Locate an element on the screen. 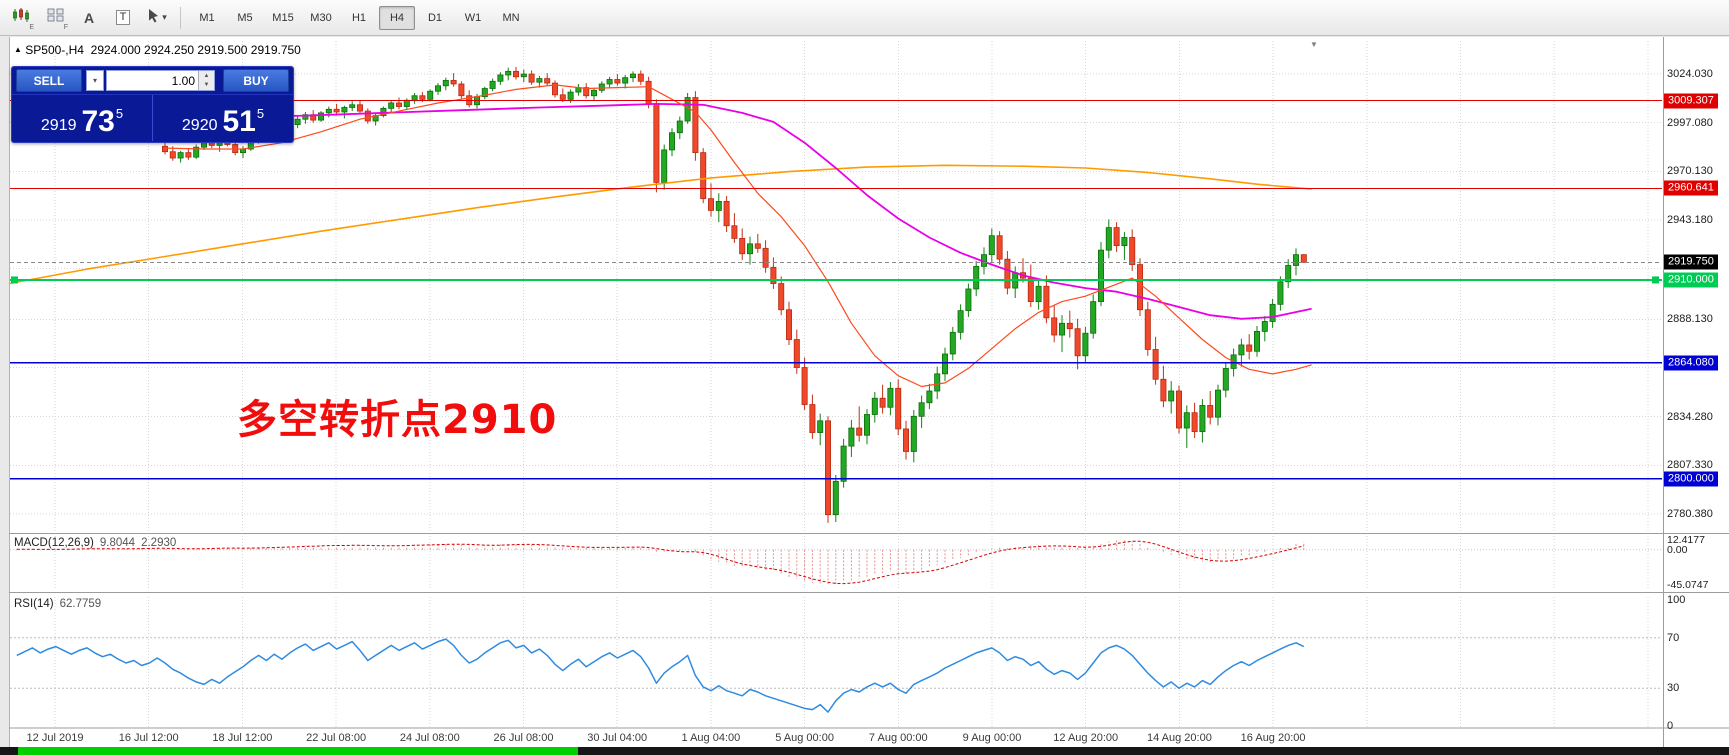  icon-subscript: E is located at coordinates (31, 27).